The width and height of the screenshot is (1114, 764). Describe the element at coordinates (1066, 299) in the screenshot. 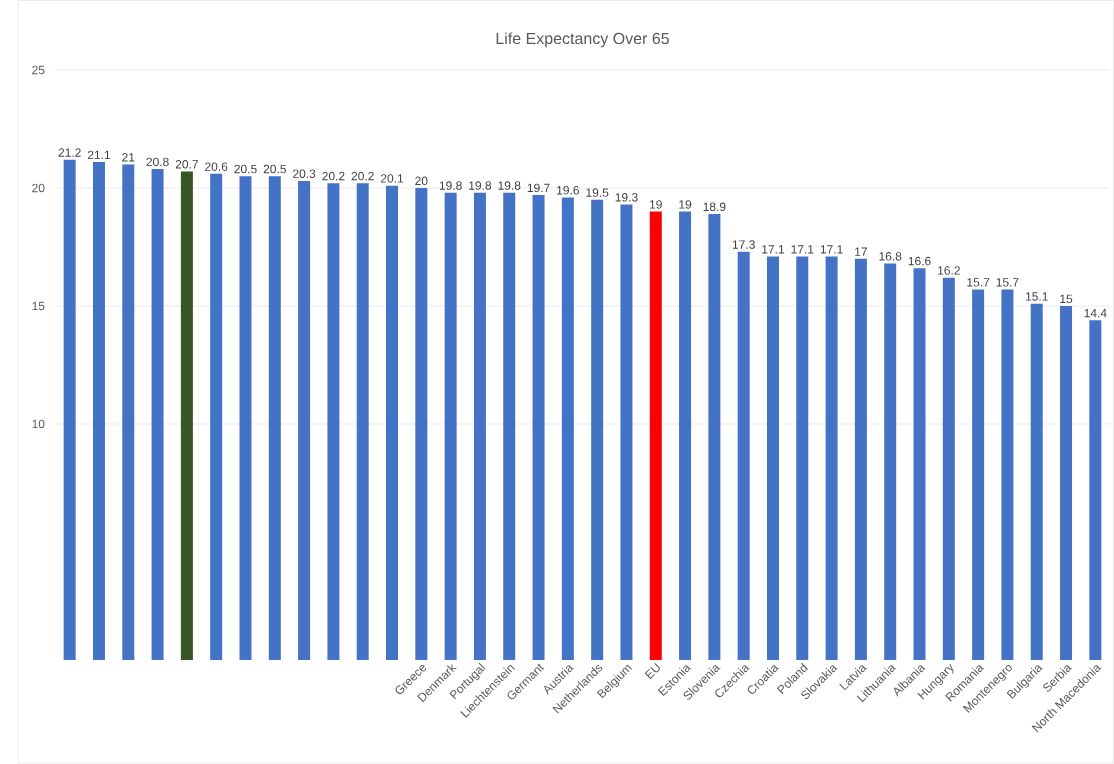

I see `data-label: 15` at that location.